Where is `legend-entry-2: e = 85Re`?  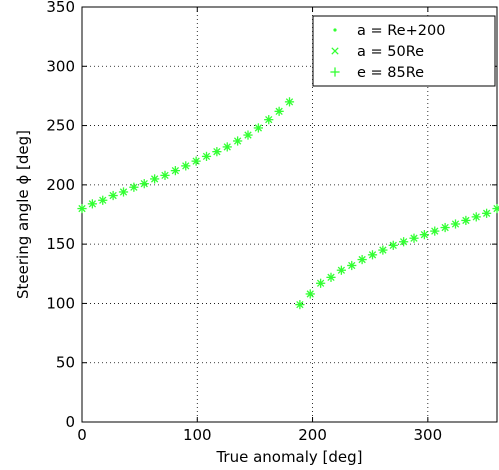
legend-entry-2: e = 85Re is located at coordinates (377, 73).